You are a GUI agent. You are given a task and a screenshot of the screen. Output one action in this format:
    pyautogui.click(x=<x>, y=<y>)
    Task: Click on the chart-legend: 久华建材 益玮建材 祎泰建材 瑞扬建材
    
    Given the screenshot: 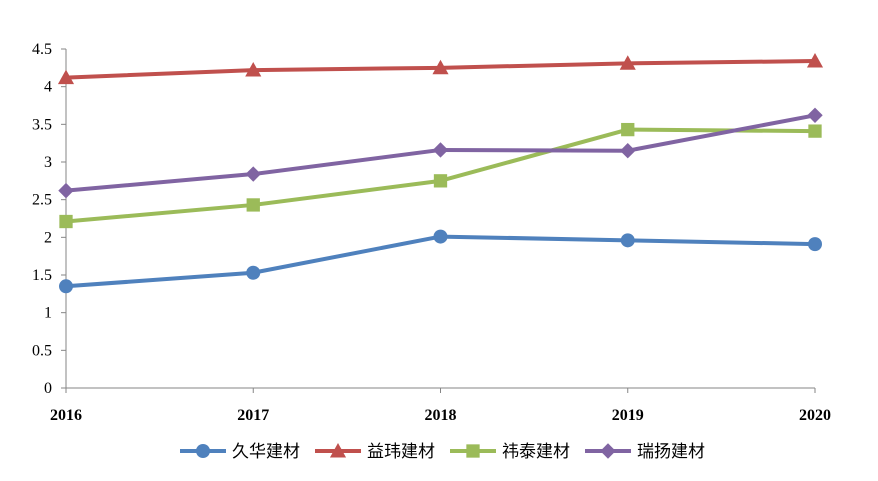 What is the action you would take?
    pyautogui.click(x=442, y=452)
    